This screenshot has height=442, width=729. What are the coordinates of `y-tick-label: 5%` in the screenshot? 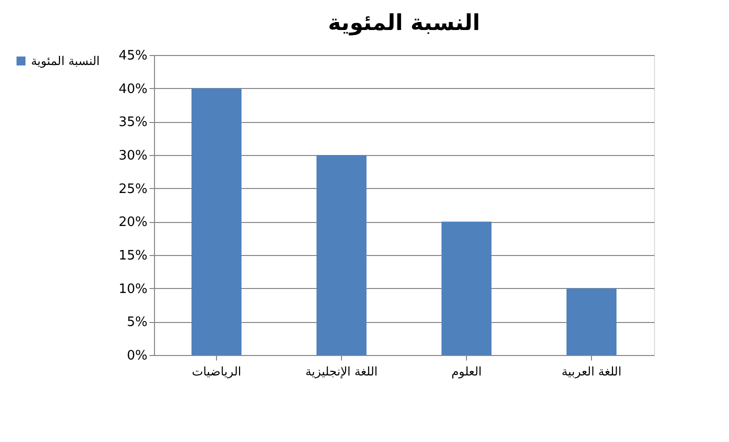 It's located at (137, 322).